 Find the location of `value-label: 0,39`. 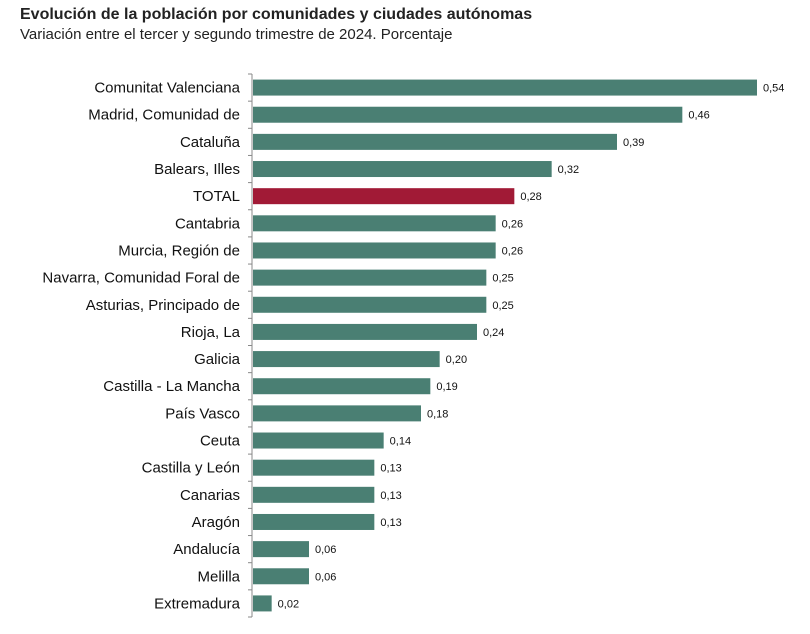

value-label: 0,39 is located at coordinates (633, 143).